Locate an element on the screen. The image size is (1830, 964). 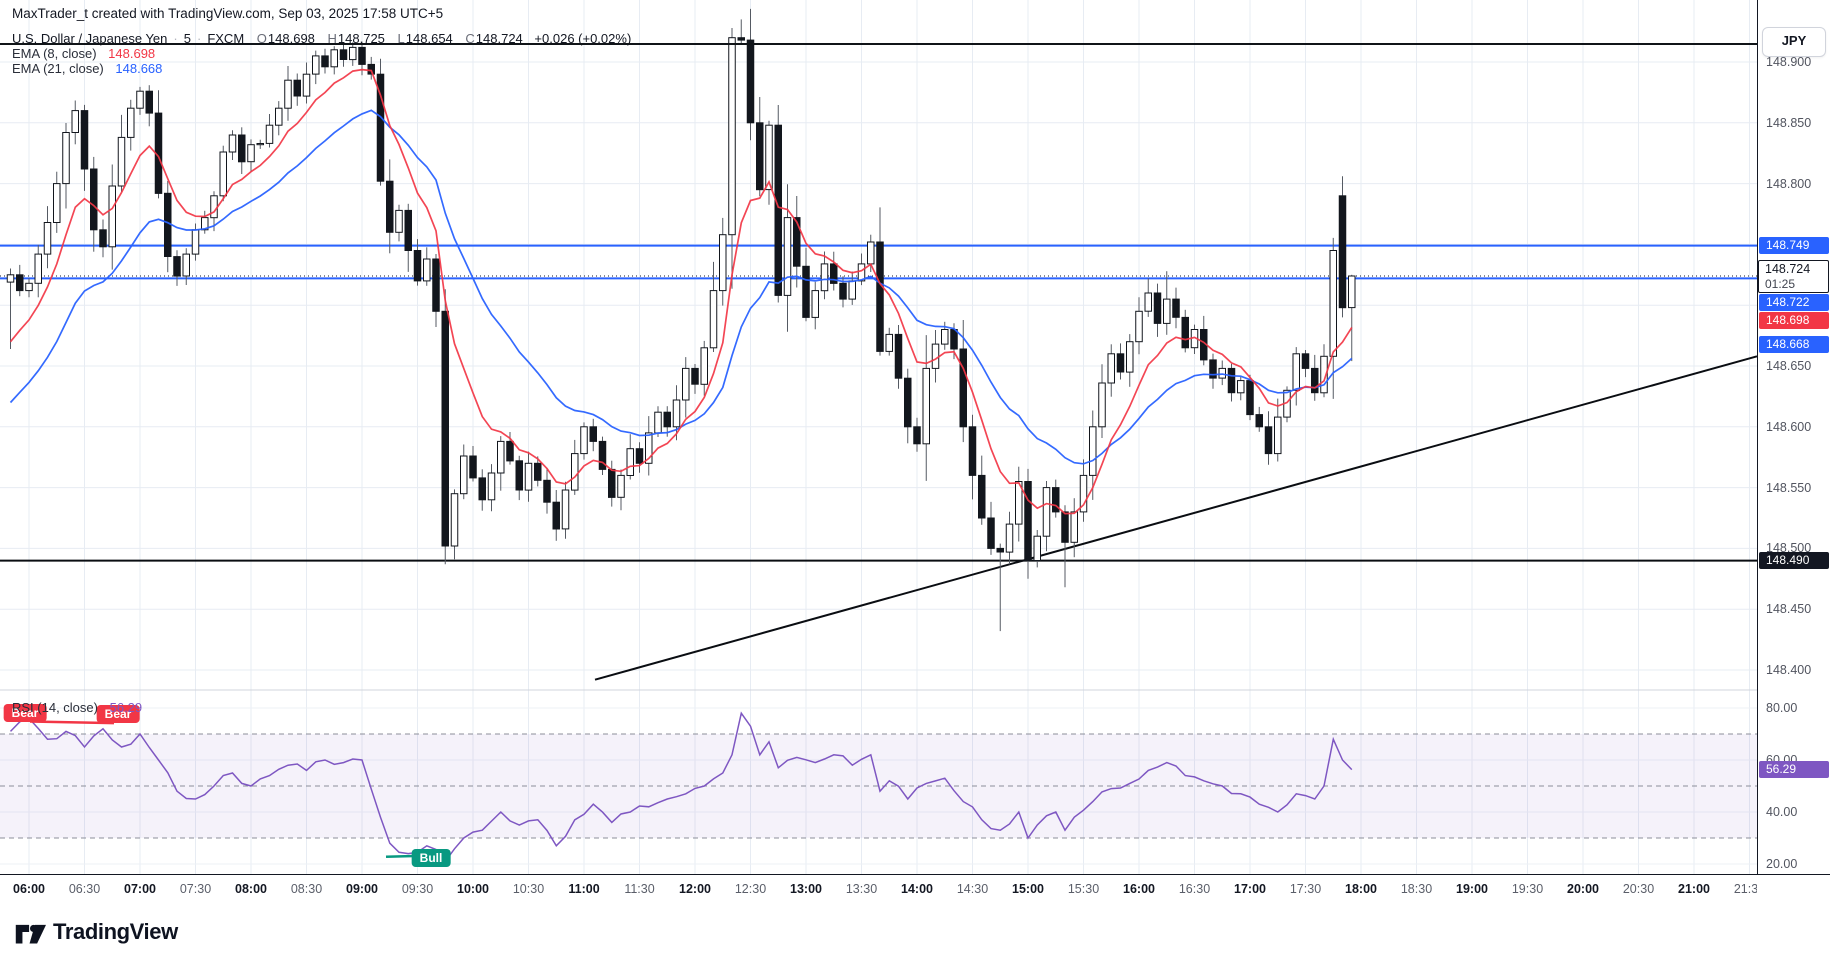
rsi-legend-row: RSI (14, close) 56.29 is located at coordinates (77, 707).